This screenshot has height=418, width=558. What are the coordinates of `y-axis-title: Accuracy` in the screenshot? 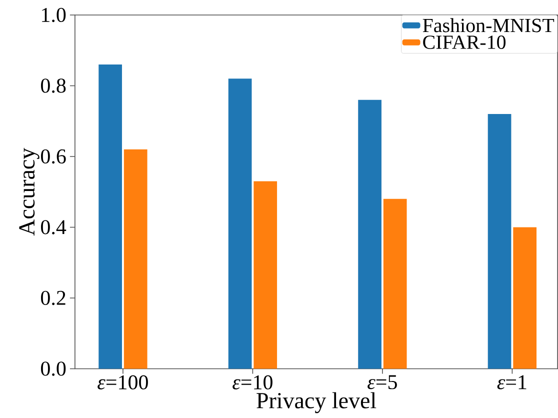 It's located at (29, 192).